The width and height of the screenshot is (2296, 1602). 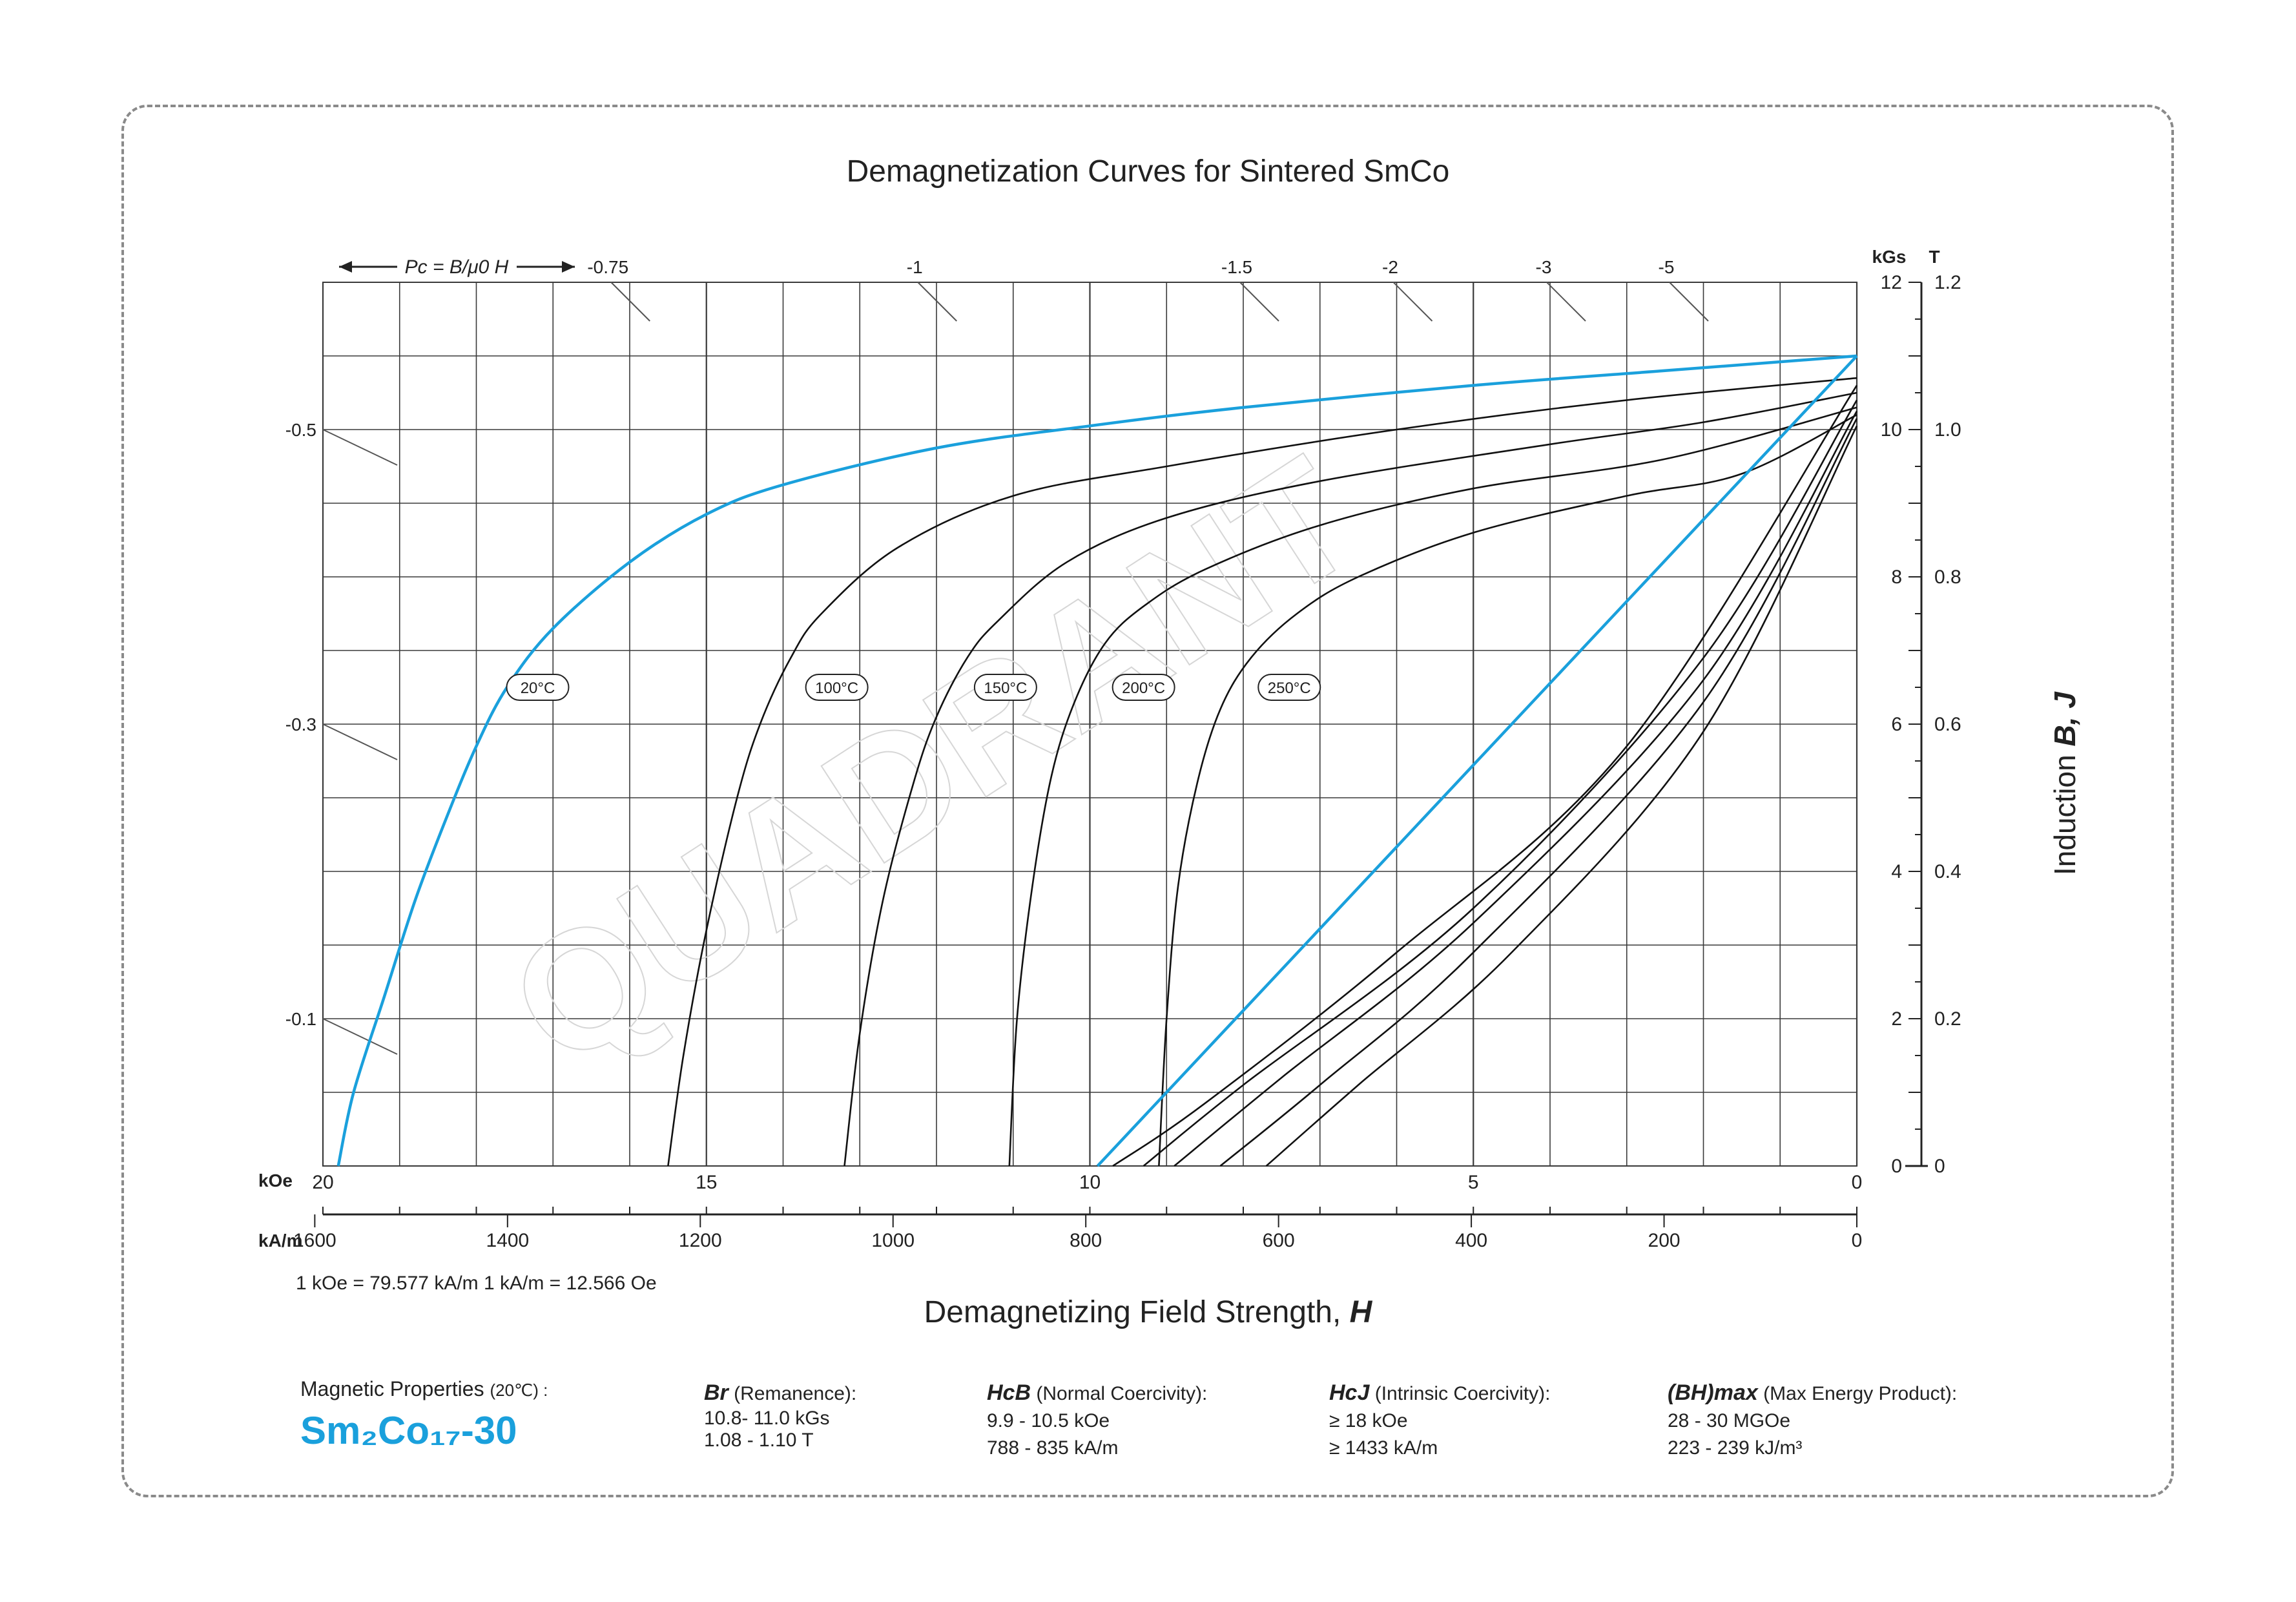 What do you see at coordinates (1390, 267) in the screenshot?
I see `pc-tick-label: -2` at bounding box center [1390, 267].